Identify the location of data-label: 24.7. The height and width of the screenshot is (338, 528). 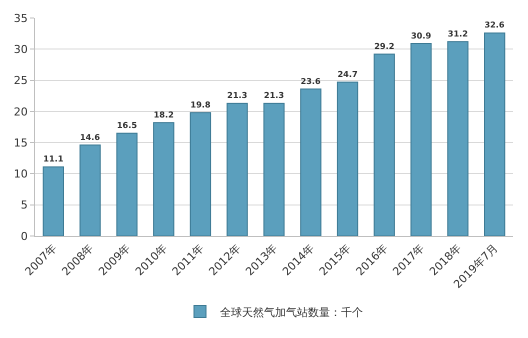
(347, 73).